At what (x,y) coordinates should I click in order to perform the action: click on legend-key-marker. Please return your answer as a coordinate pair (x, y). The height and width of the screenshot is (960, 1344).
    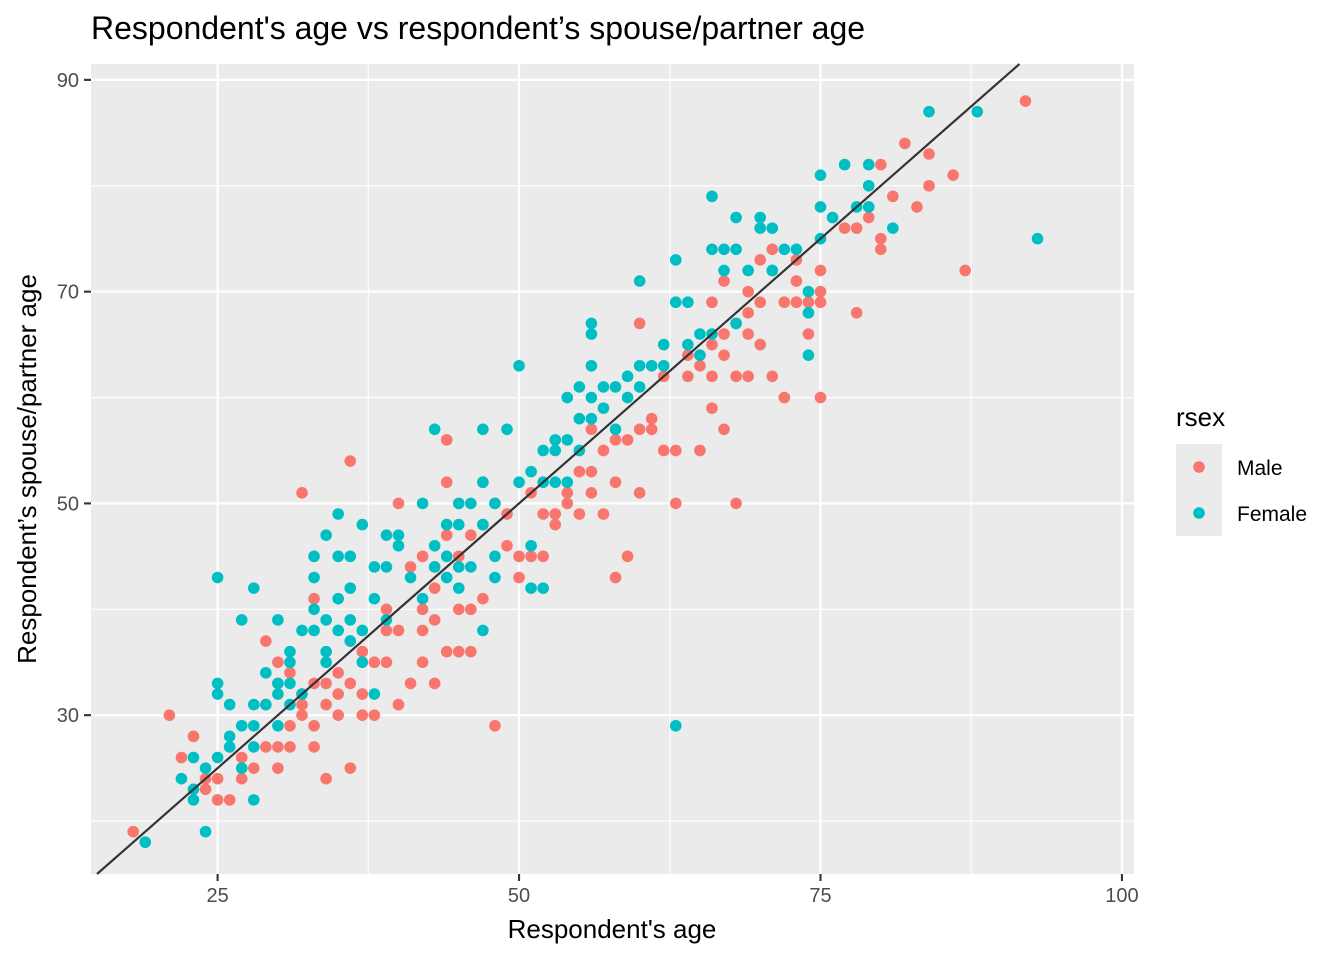
    Looking at the image, I should click on (1199, 467).